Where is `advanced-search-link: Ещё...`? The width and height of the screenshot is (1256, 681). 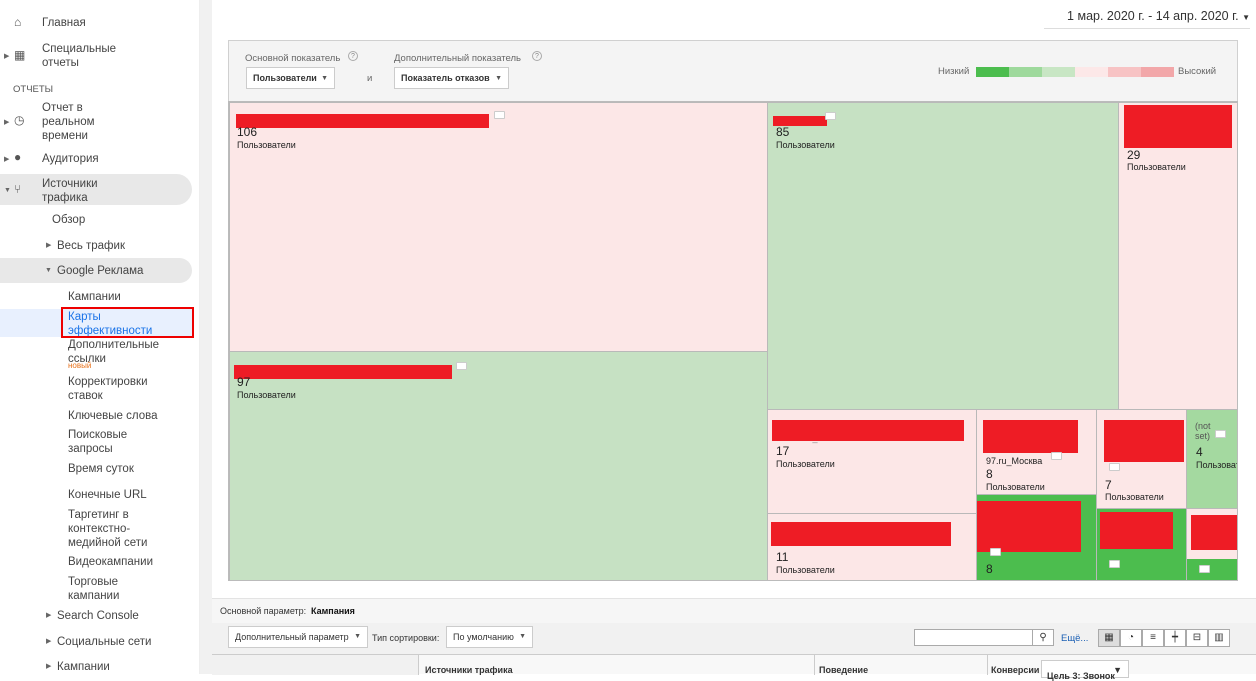 advanced-search-link: Ещё... is located at coordinates (1075, 638).